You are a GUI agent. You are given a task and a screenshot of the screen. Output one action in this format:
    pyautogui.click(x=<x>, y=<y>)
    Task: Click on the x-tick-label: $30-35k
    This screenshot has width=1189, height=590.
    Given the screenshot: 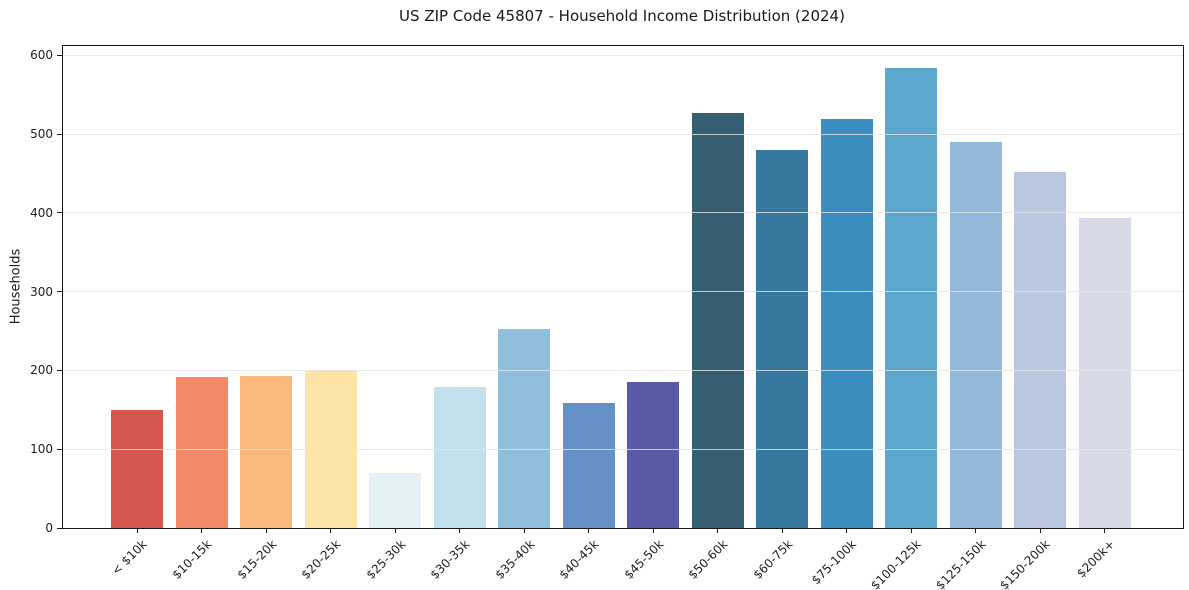 What is the action you would take?
    pyautogui.click(x=450, y=559)
    